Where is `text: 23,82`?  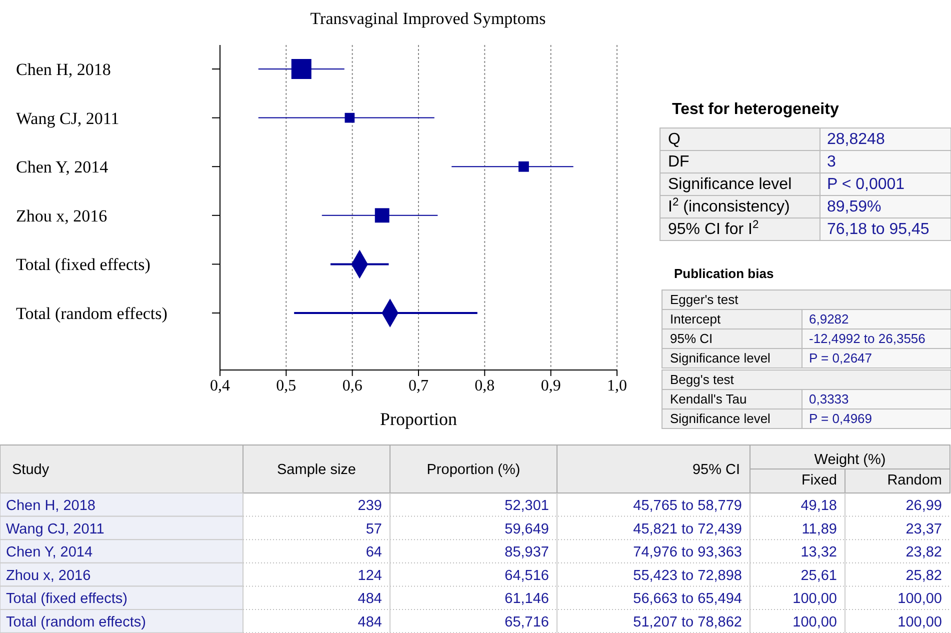
text: 23,82 is located at coordinates (924, 552).